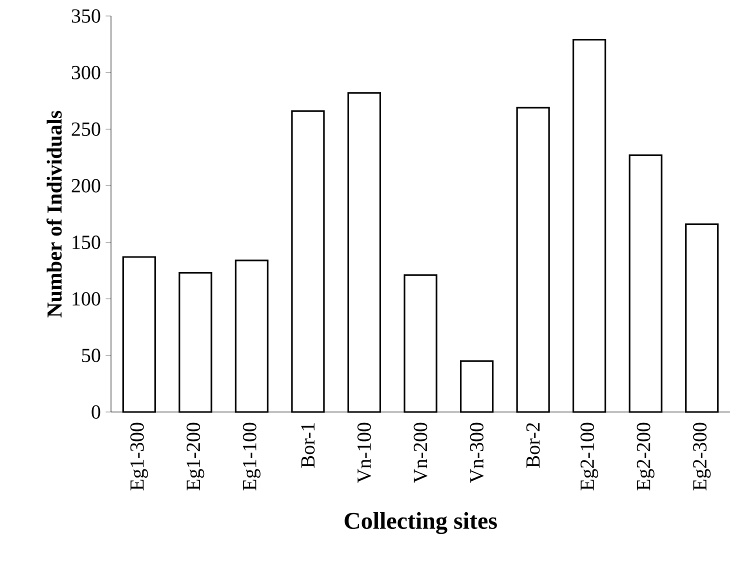 Image resolution: width=730 pixels, height=567 pixels. I want to click on y-axis-title: Number of Individuals, so click(54, 214).